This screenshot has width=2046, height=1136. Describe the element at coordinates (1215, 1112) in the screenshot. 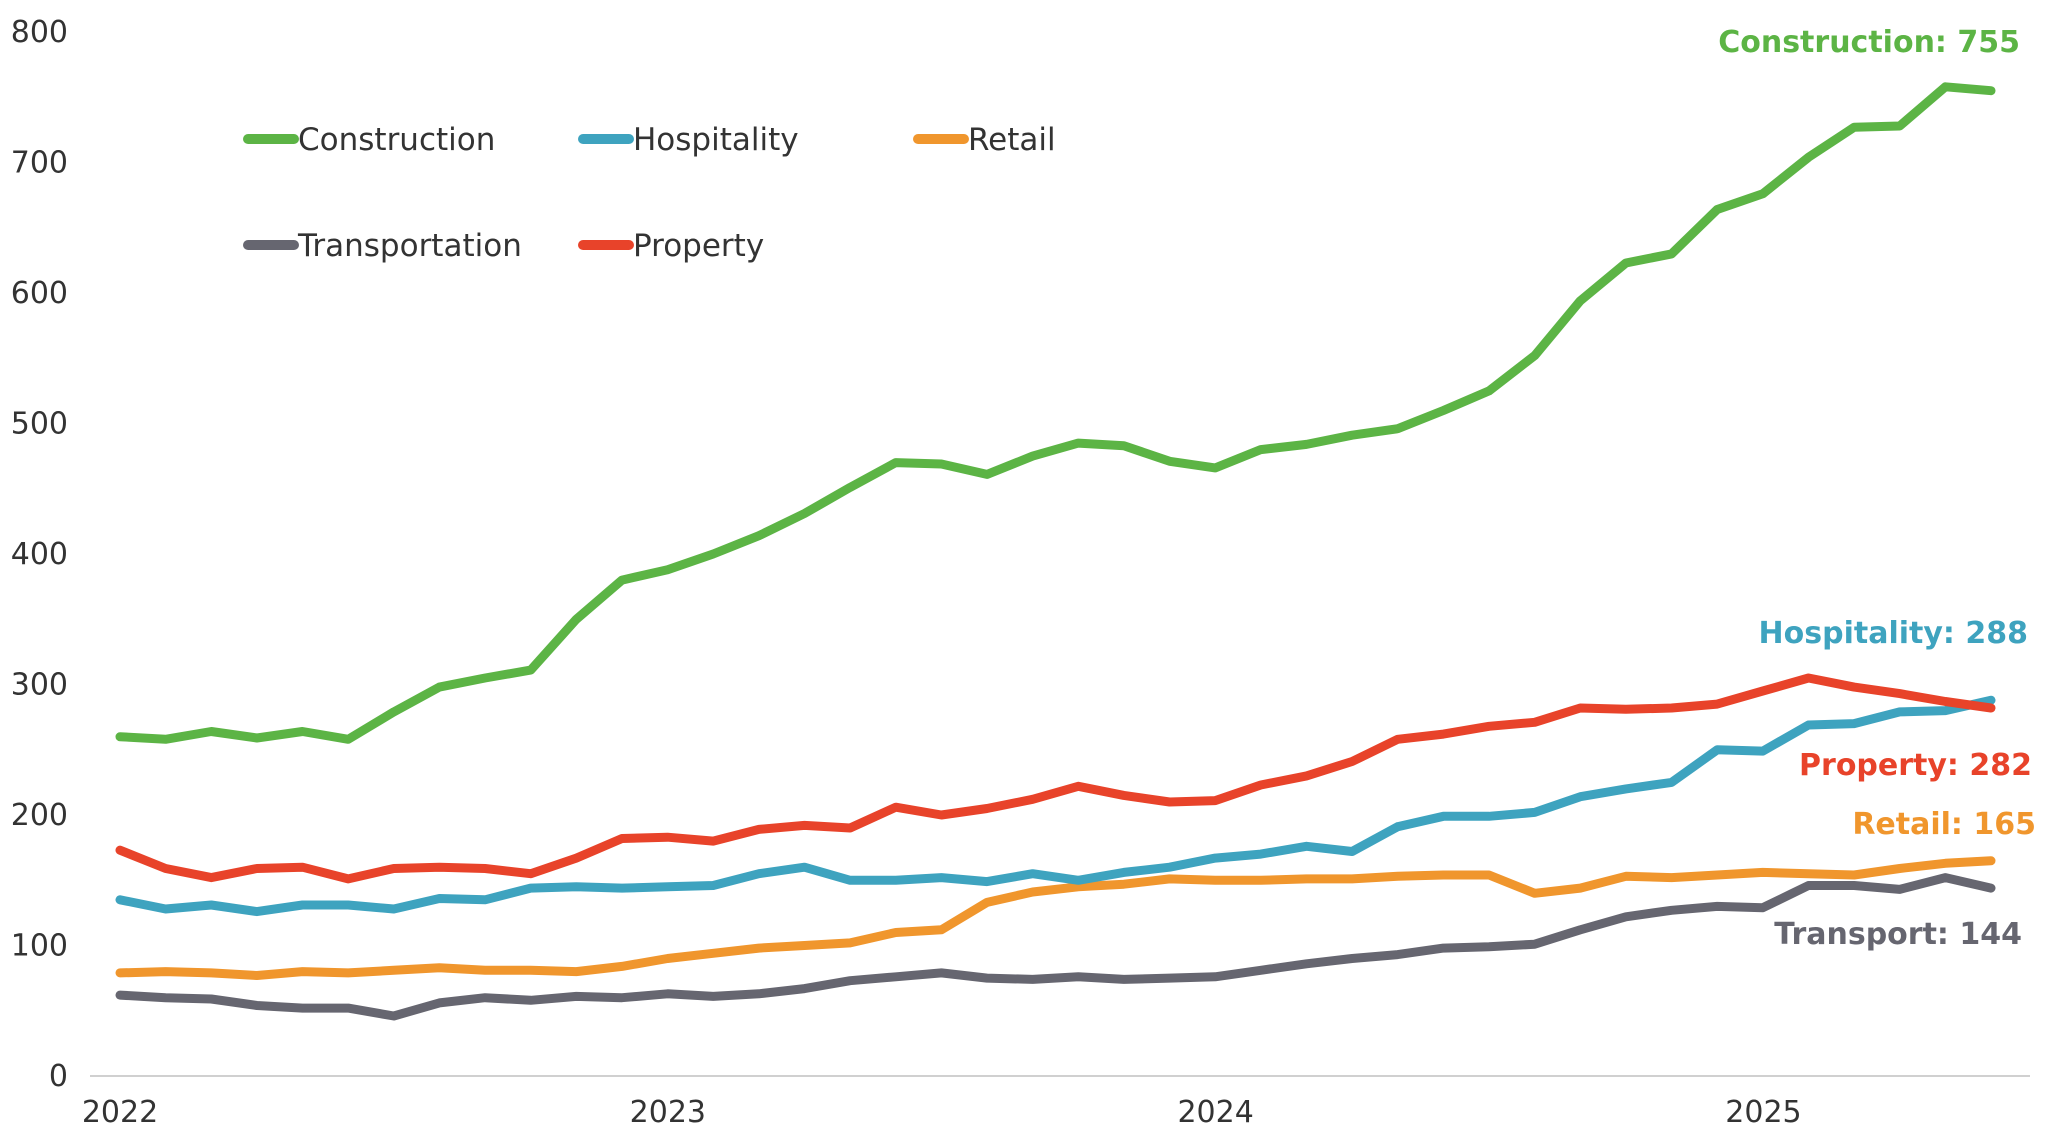

I see `x-tick-label: 2024` at that location.